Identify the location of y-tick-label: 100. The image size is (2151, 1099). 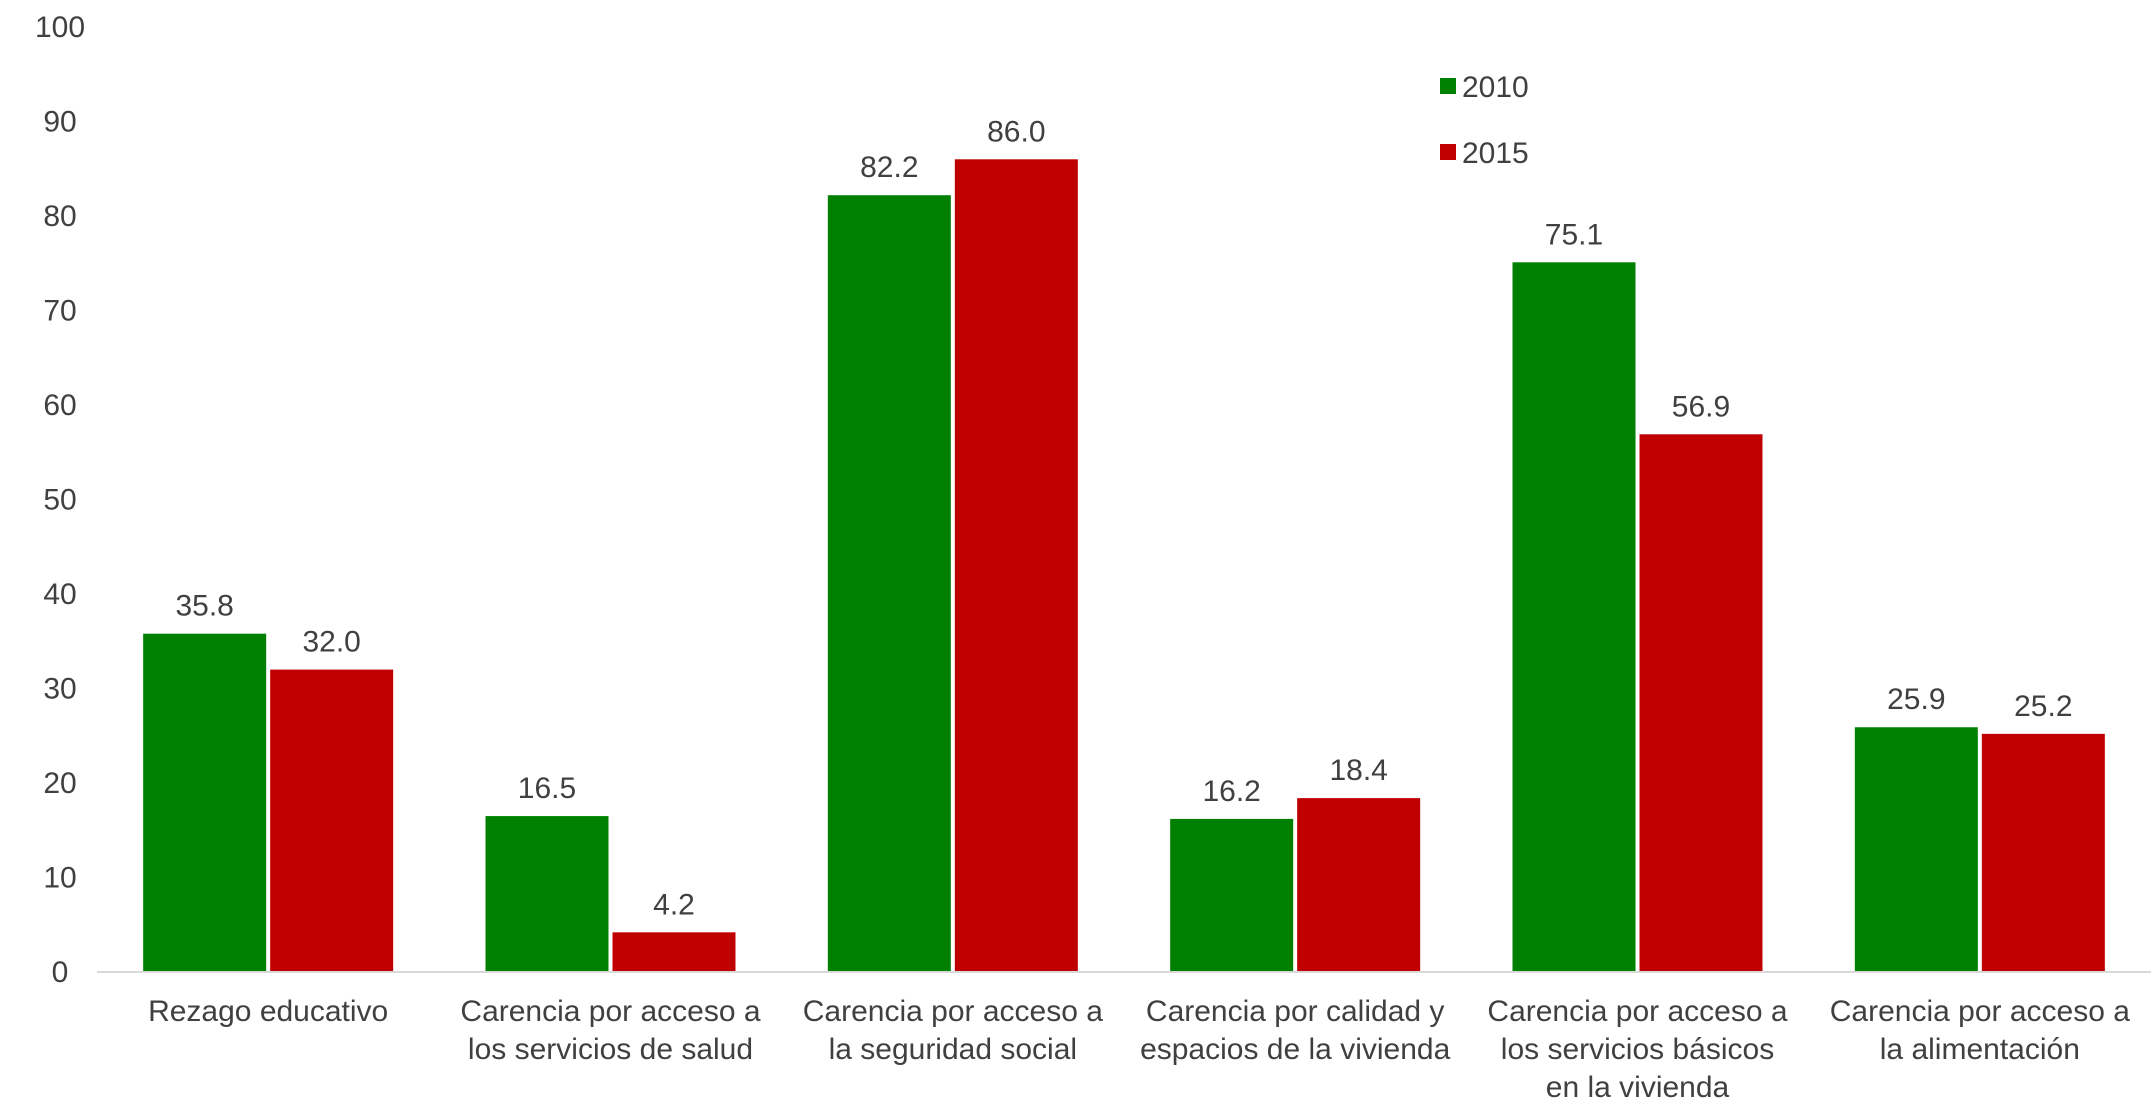
(60, 27).